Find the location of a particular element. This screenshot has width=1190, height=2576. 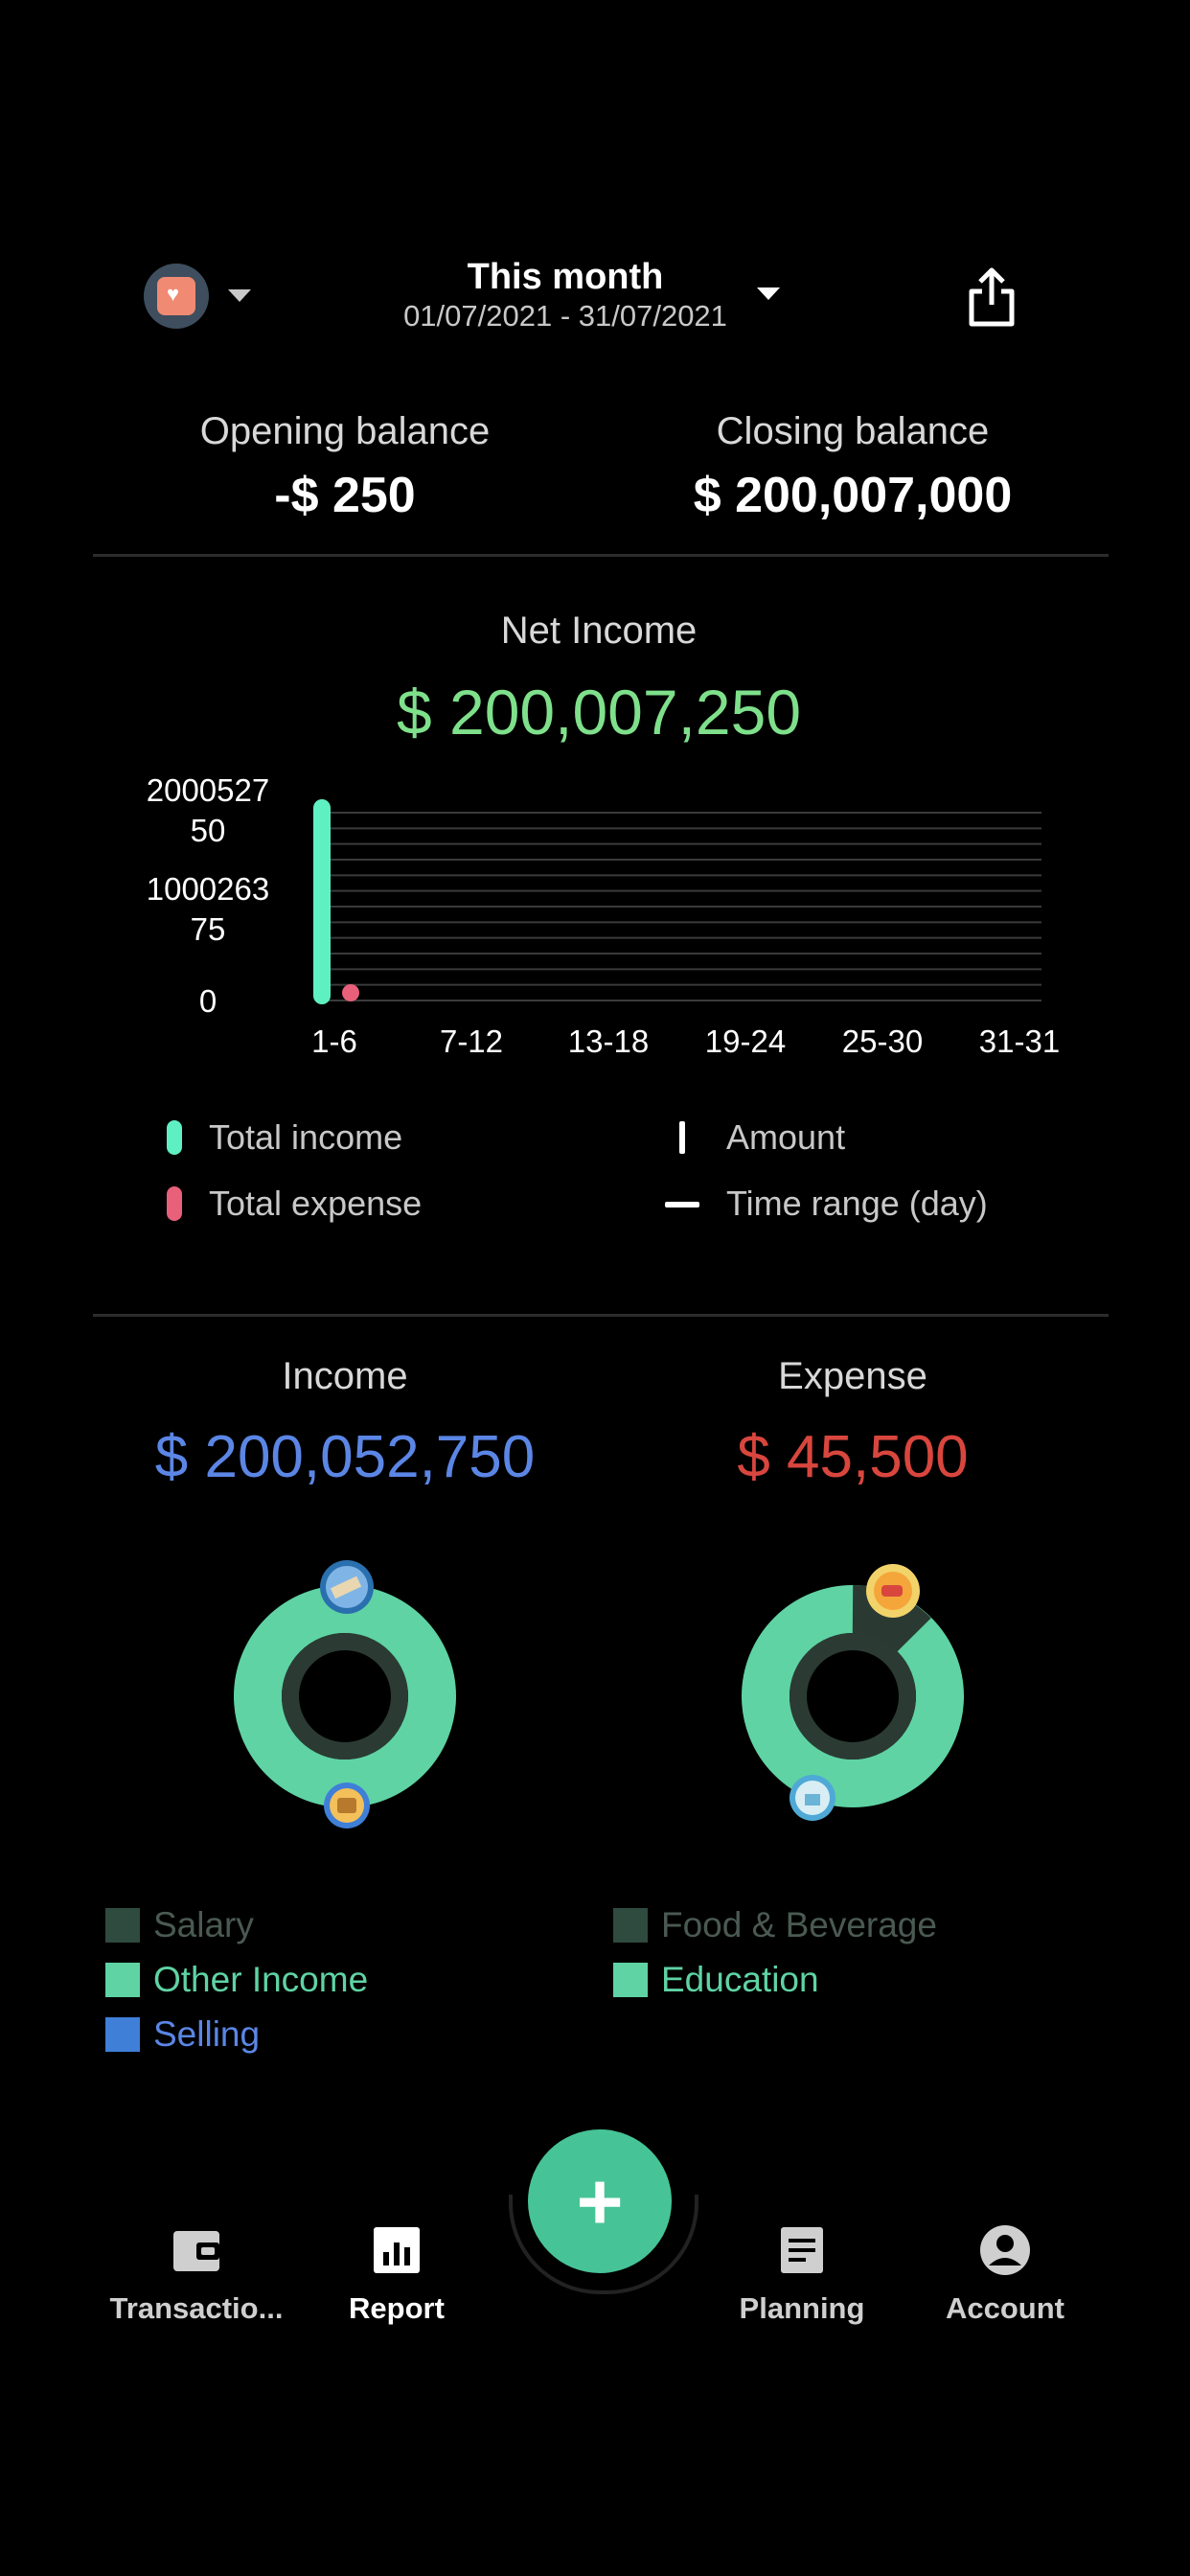

expense-bar is located at coordinates (350, 992).